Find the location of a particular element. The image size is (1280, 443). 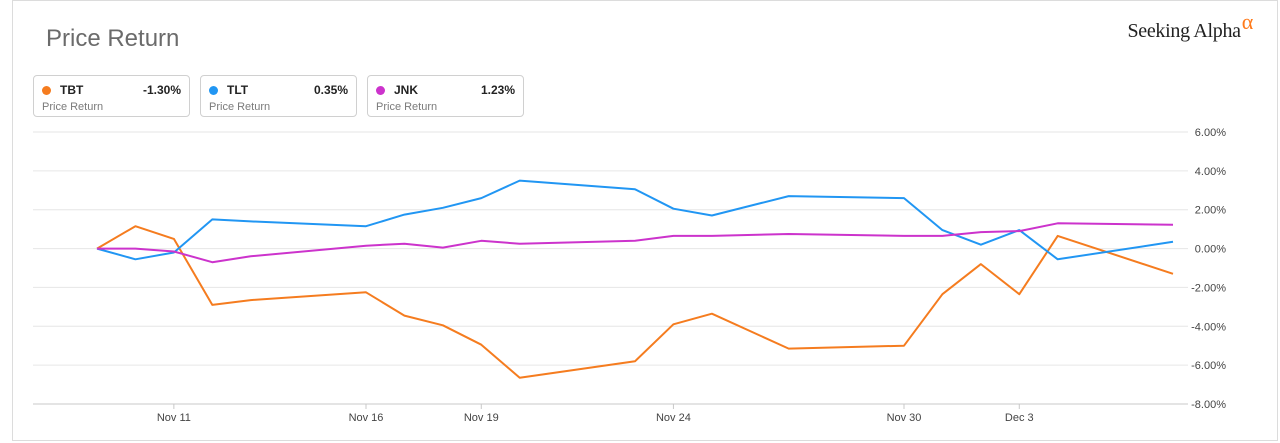

legend-card-tlt: TLT 0.35% Price Return is located at coordinates (278, 96).